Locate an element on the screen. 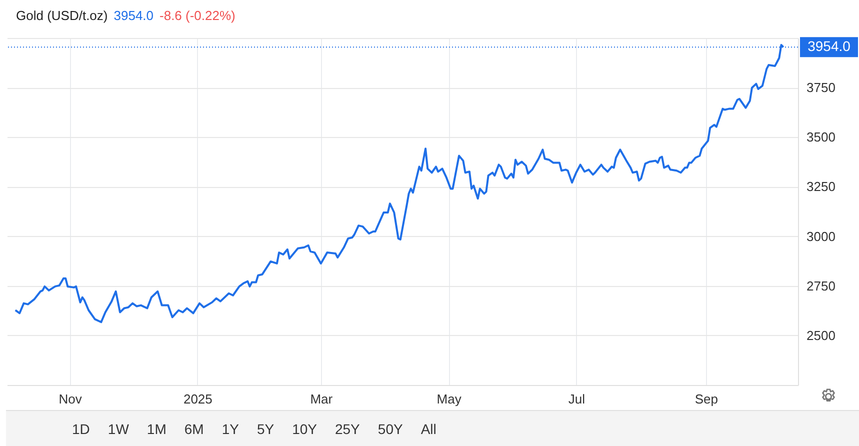  text: 1W is located at coordinates (118, 428).